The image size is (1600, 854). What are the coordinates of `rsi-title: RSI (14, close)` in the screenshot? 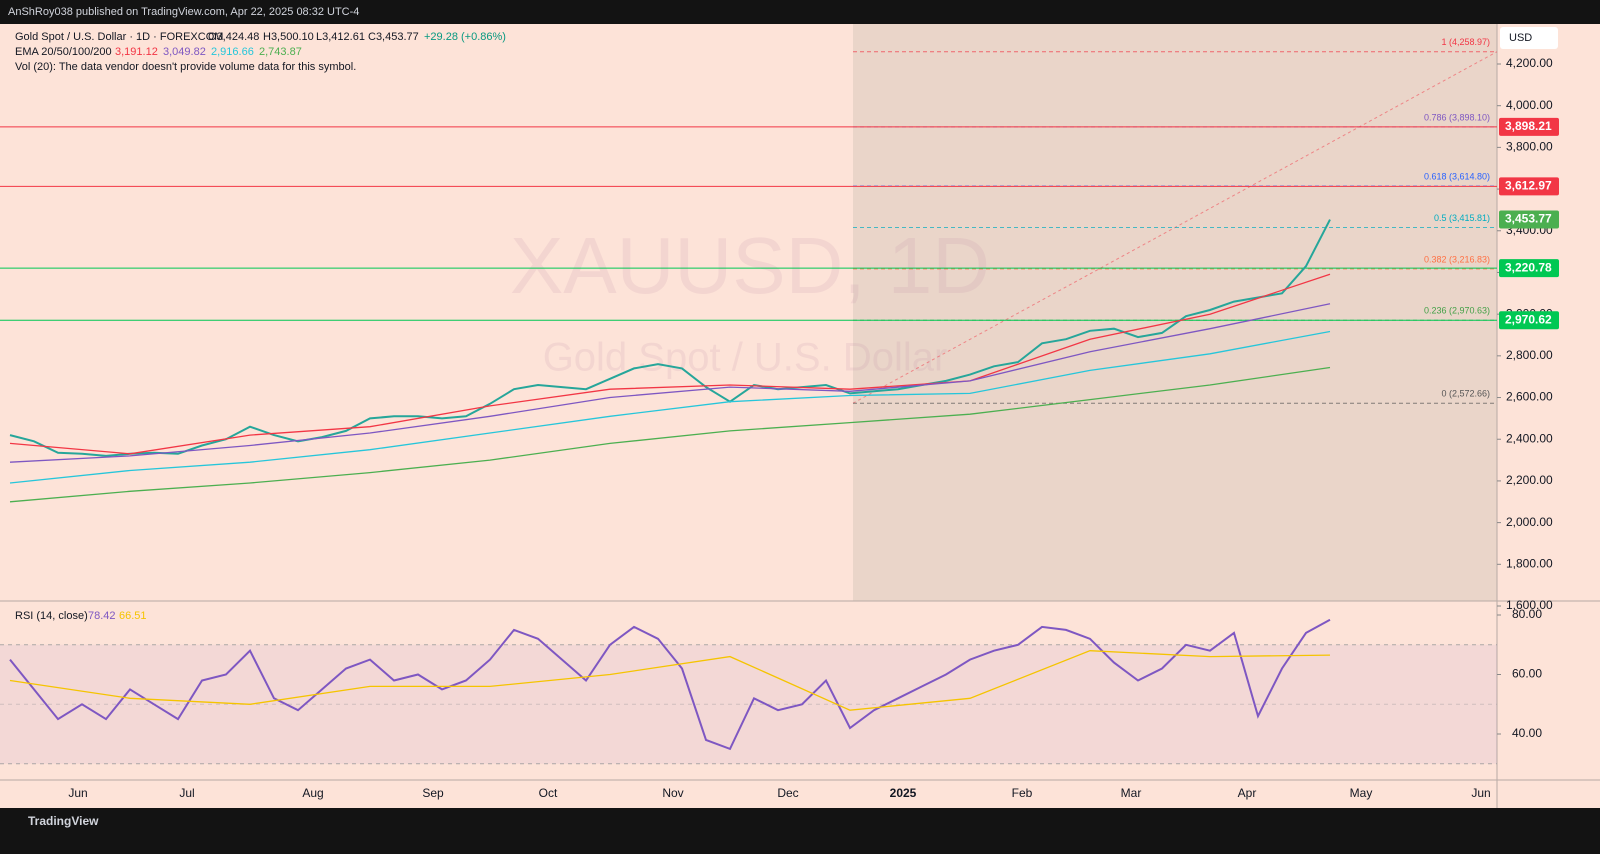 It's located at (51, 616).